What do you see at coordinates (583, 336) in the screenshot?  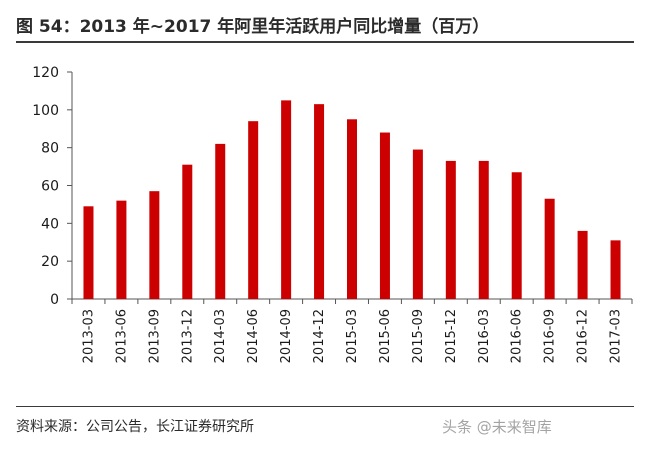 I see `x-tick-label: 2016-12` at bounding box center [583, 336].